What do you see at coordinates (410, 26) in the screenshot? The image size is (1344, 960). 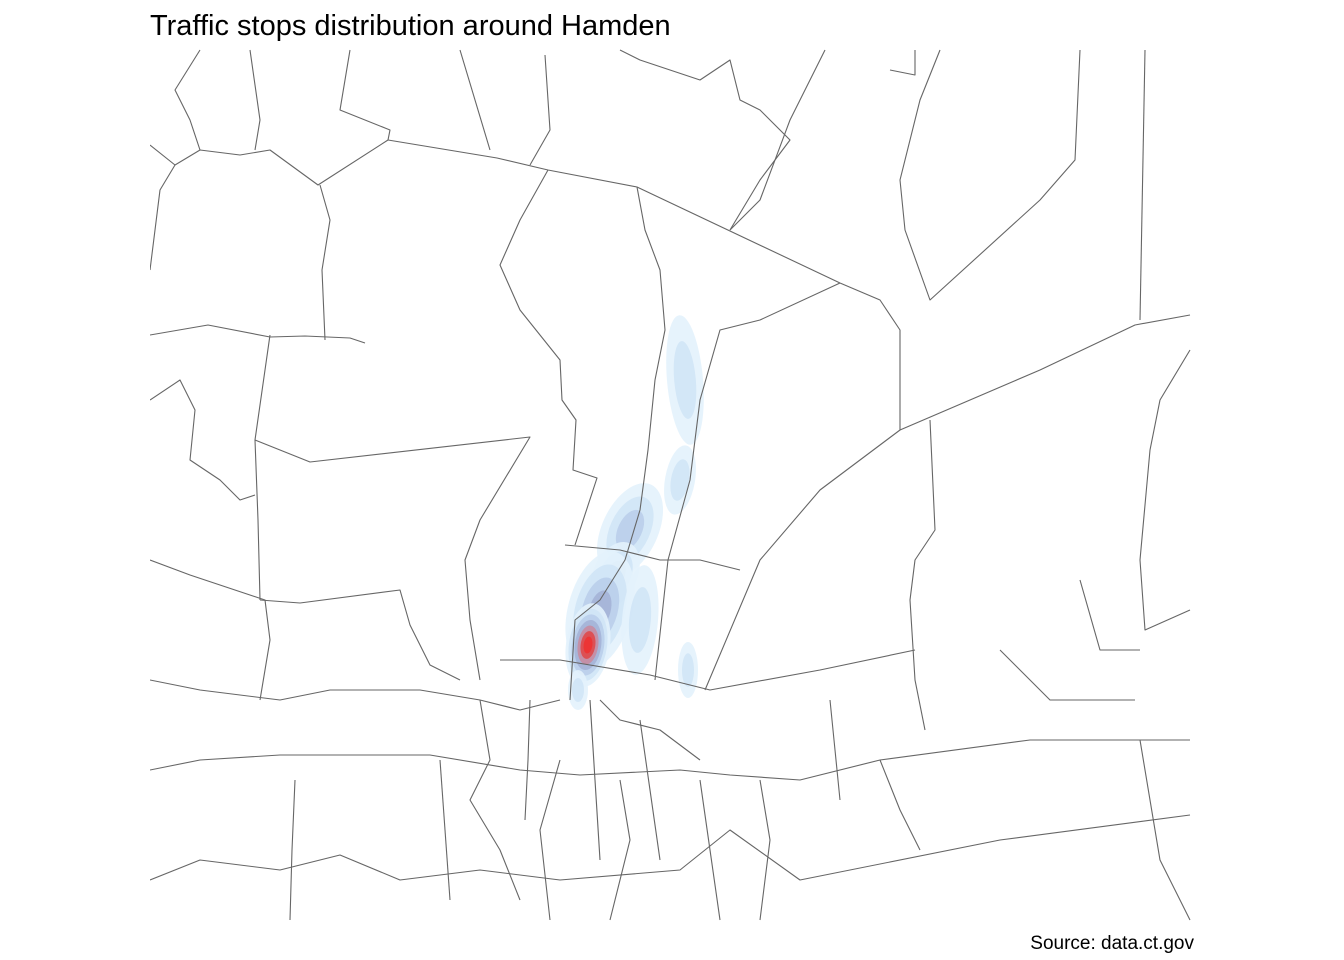 I see `map-title: Traffic stops distribution around Hamden` at bounding box center [410, 26].